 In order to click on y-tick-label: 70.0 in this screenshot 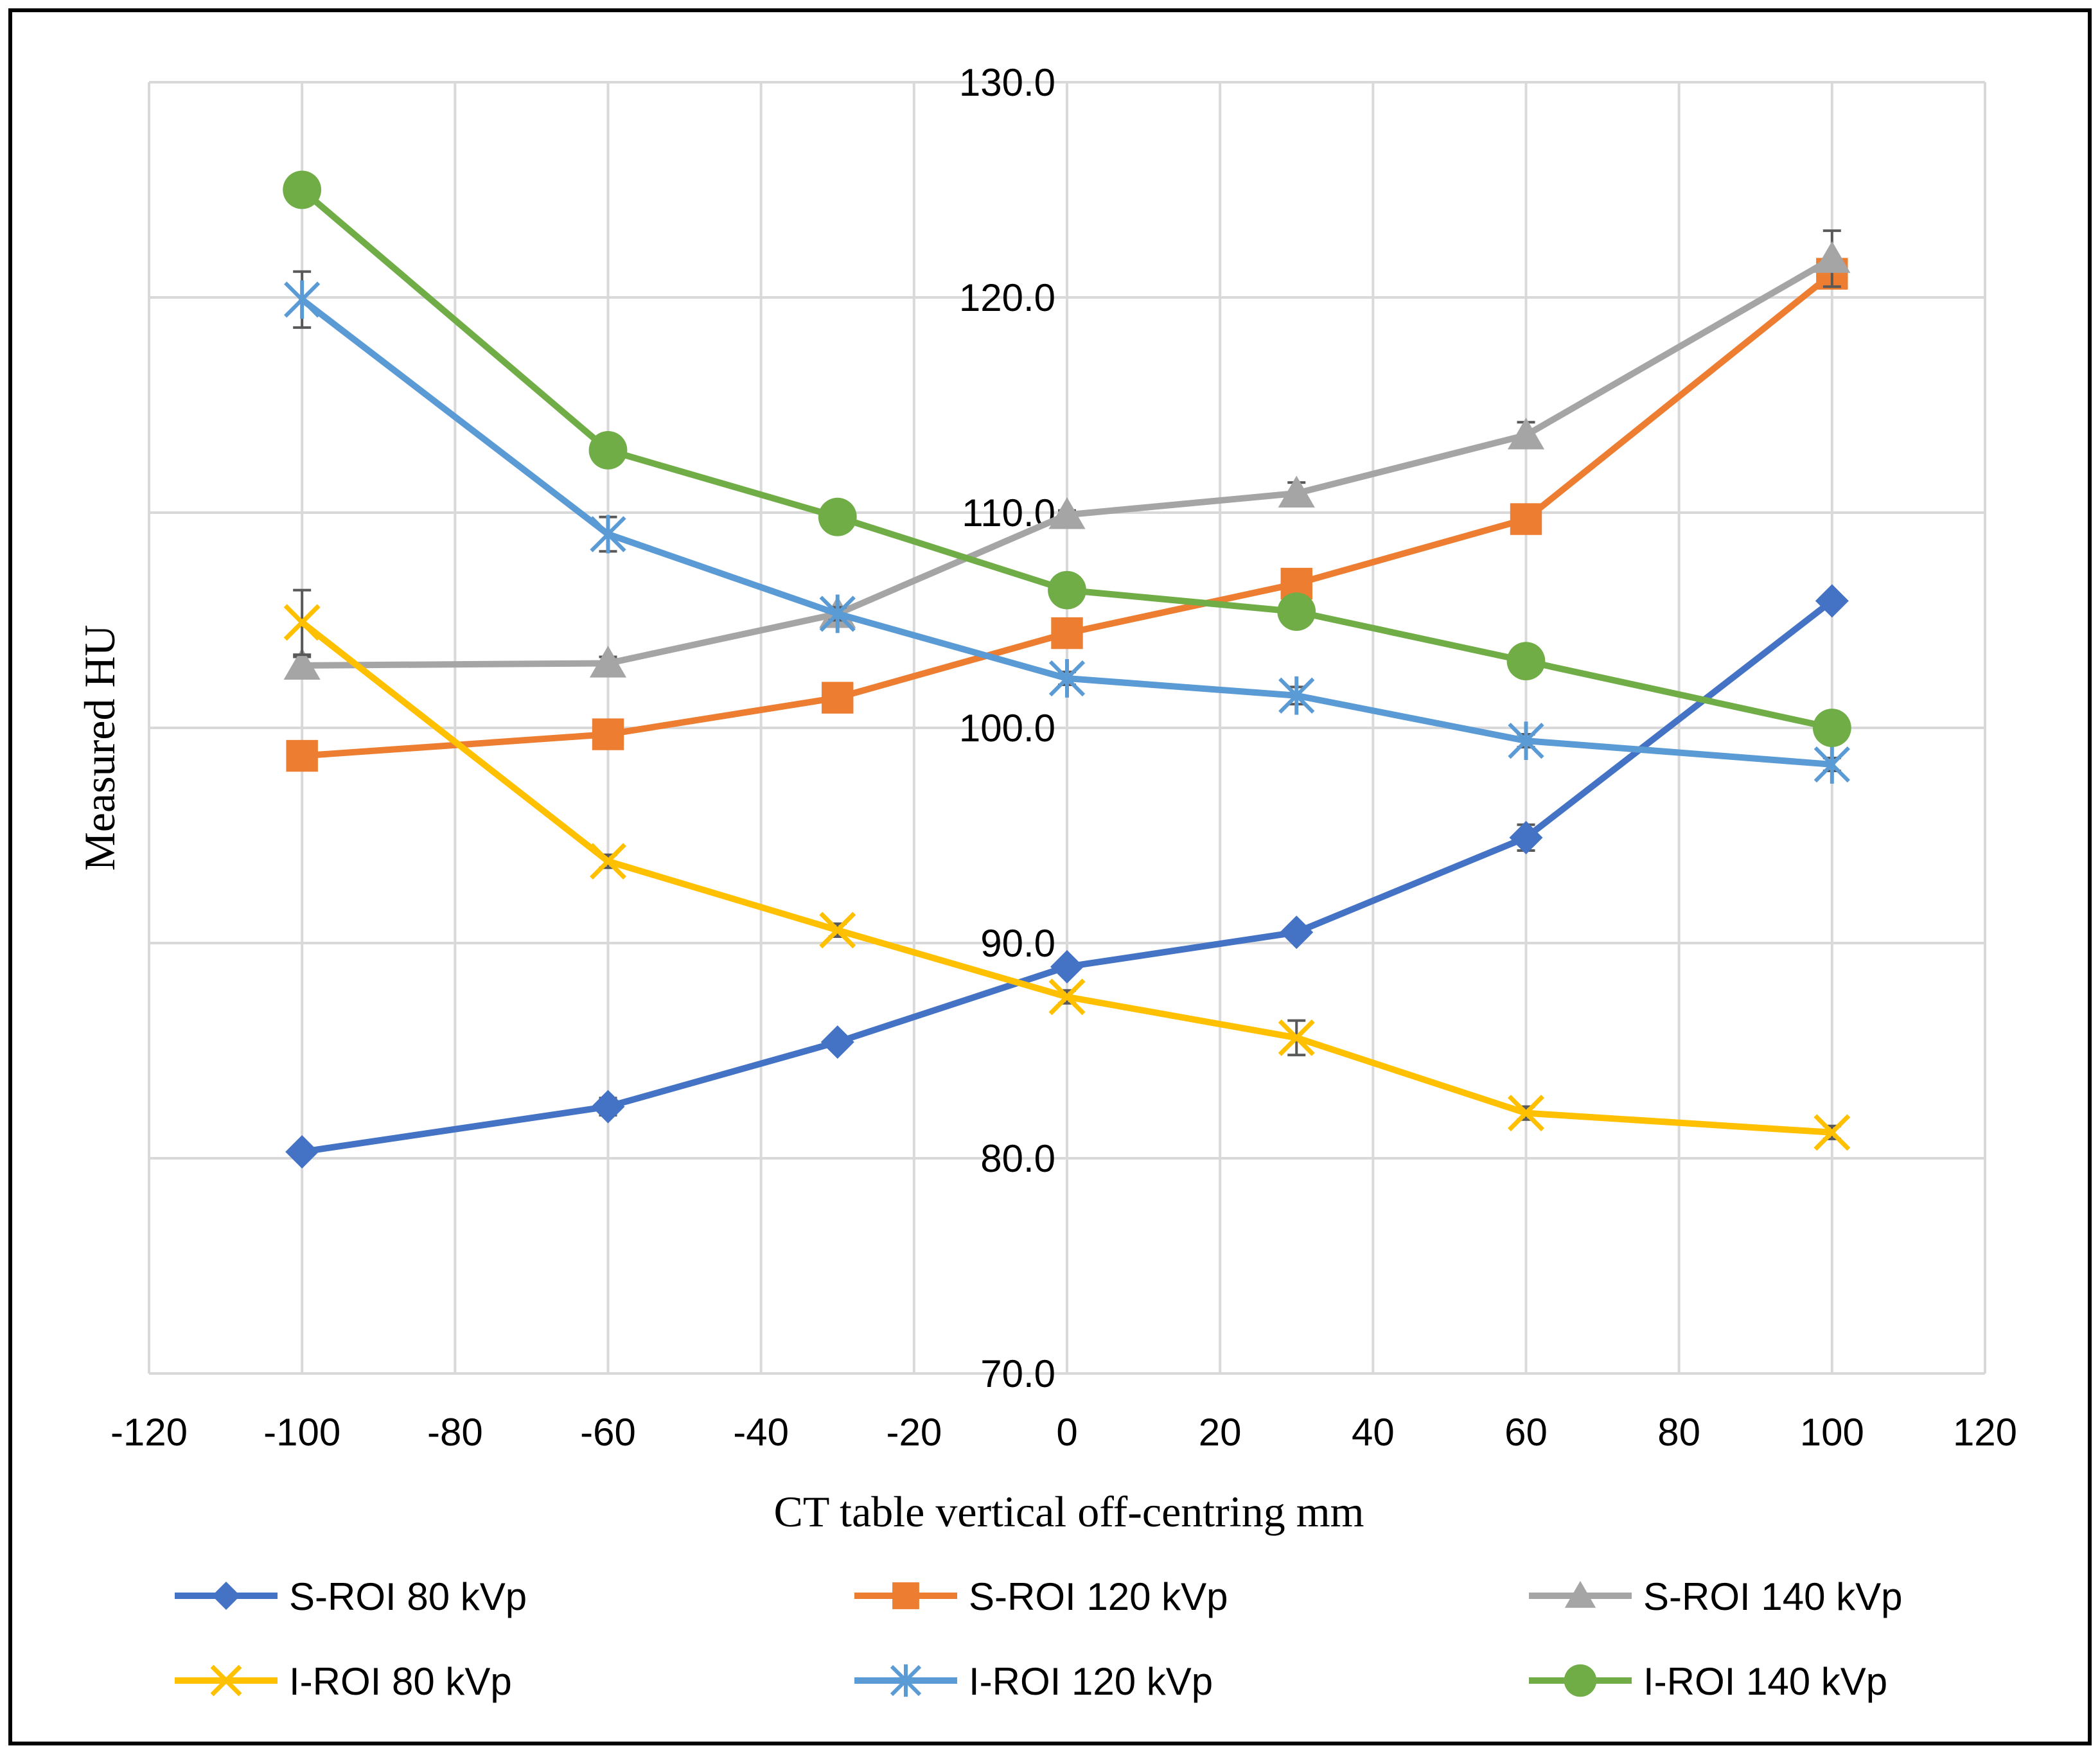, I will do `click(1017, 1373)`.